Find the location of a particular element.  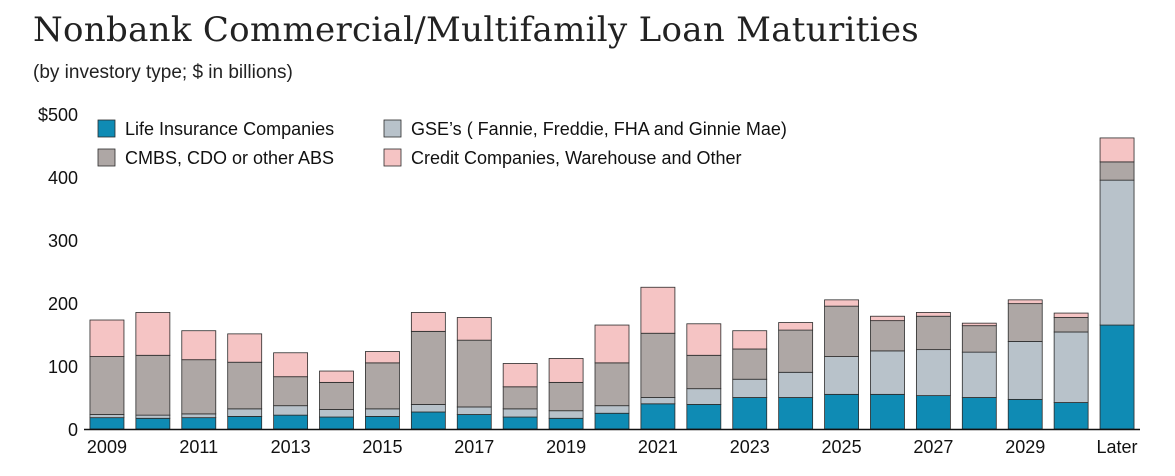

bar-stack-2029 is located at coordinates (1025, 364).